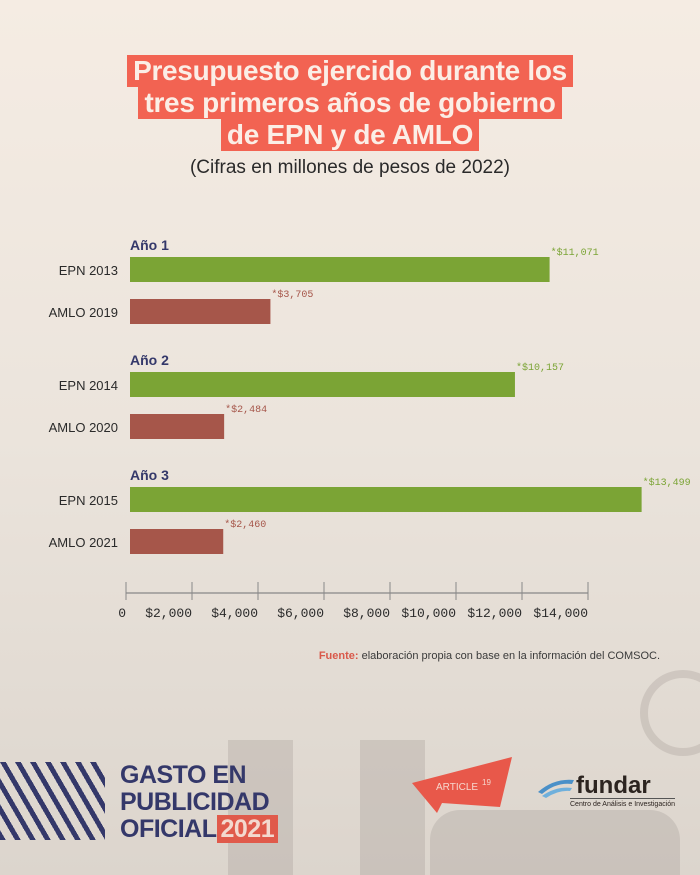  Describe the element at coordinates (168, 829) in the screenshot. I see `brand-line-3: OFICIAL` at that location.